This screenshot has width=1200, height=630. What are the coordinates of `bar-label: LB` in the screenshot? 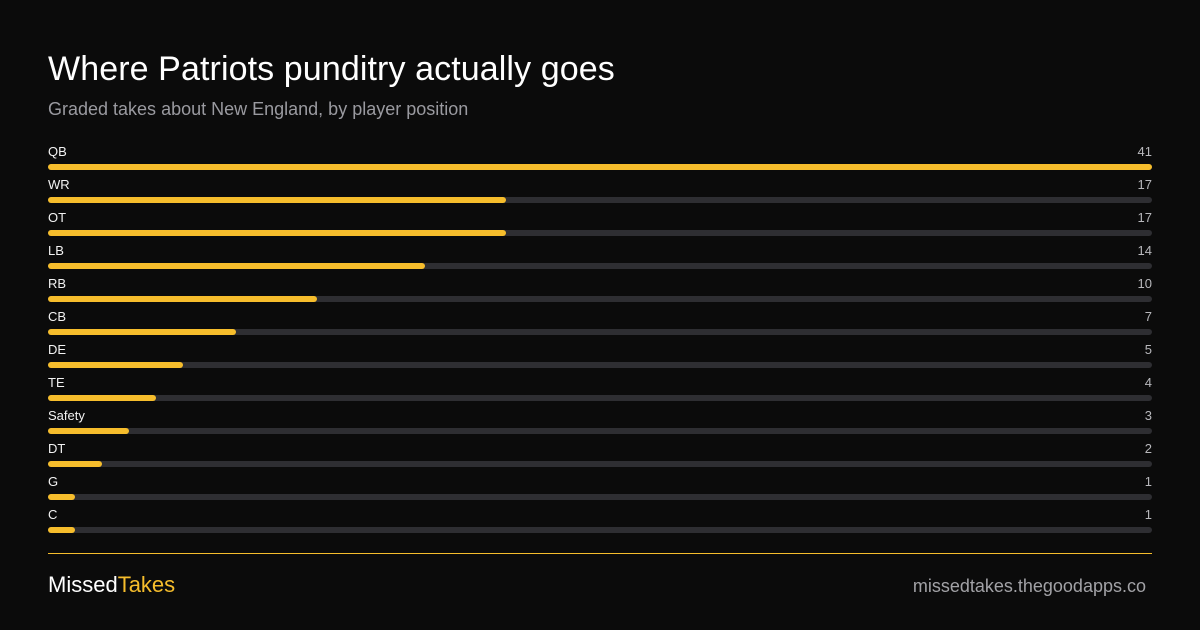 It's located at (56, 250).